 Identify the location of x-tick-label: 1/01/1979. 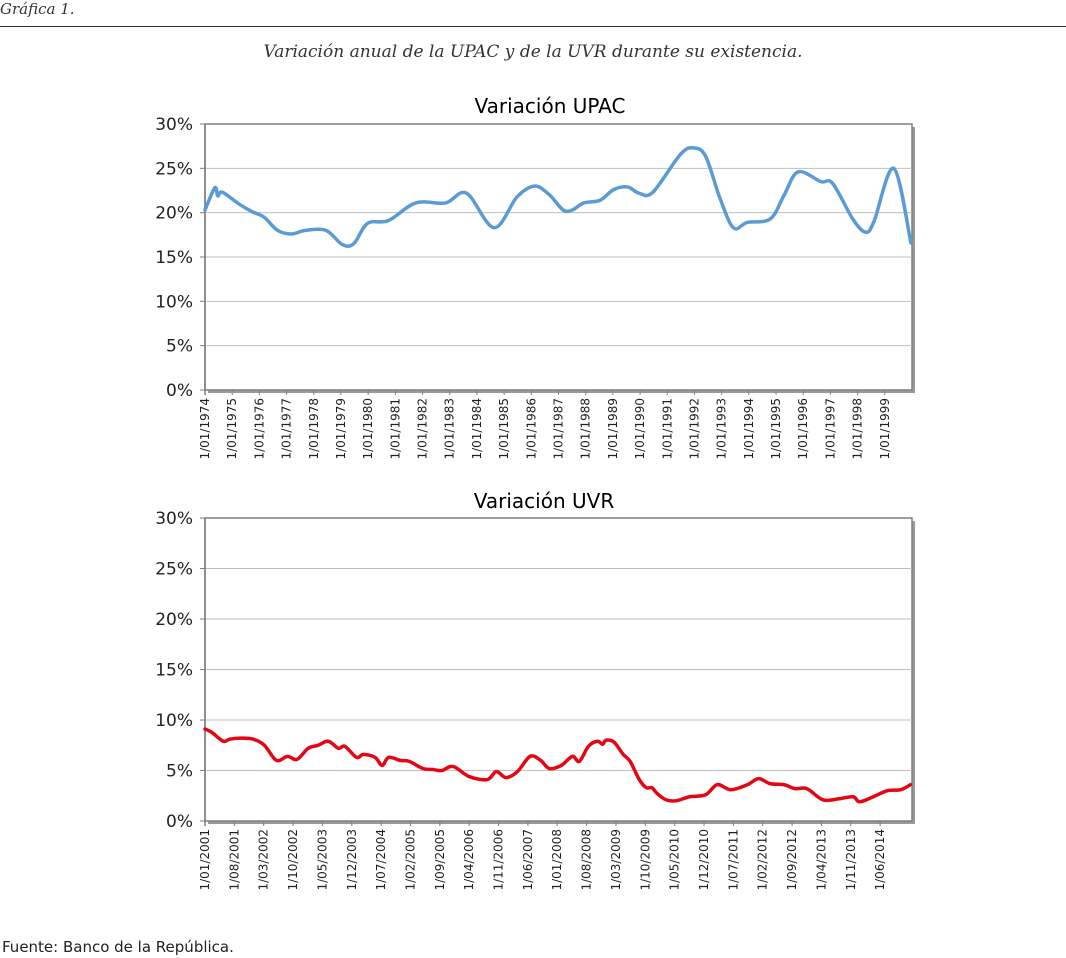
(341, 429).